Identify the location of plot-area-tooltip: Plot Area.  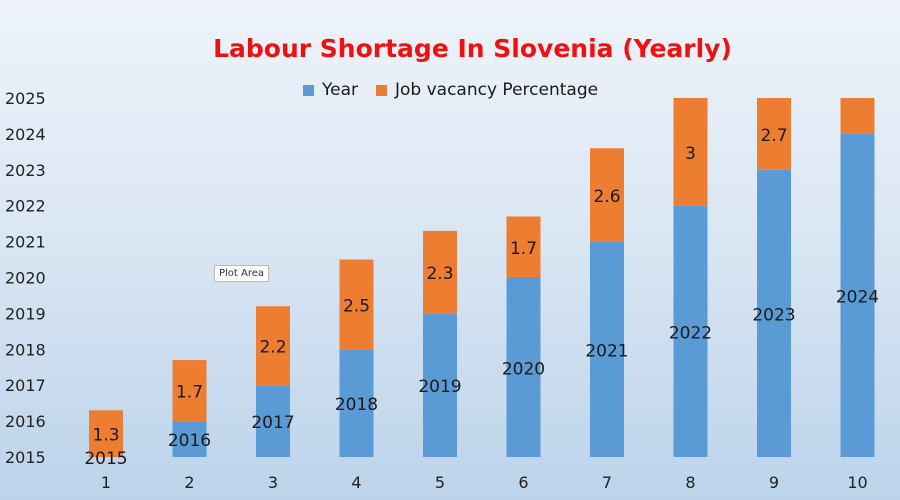
(242, 273).